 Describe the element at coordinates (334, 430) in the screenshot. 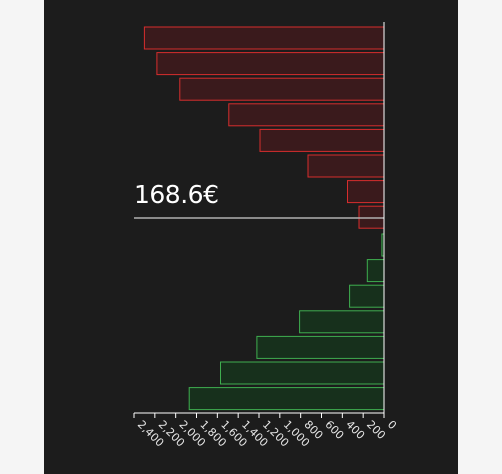

I see `x-tick-label: 600` at that location.